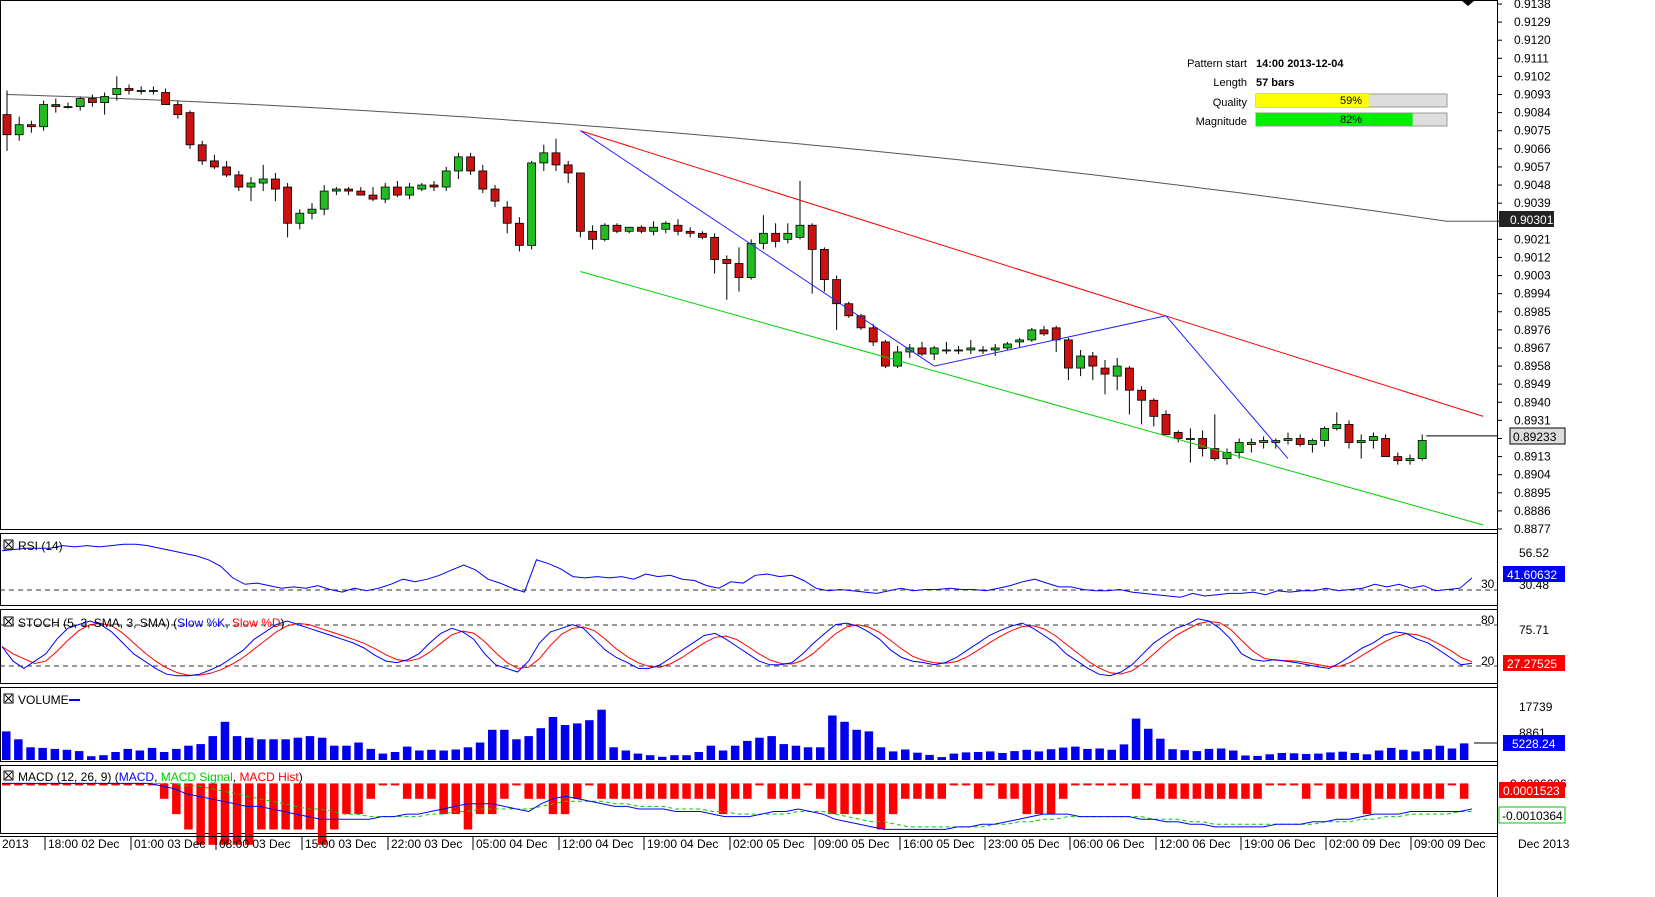 This screenshot has width=1655, height=897. What do you see at coordinates (1334, 119) in the screenshot?
I see `magnitude-bar-fill` at bounding box center [1334, 119].